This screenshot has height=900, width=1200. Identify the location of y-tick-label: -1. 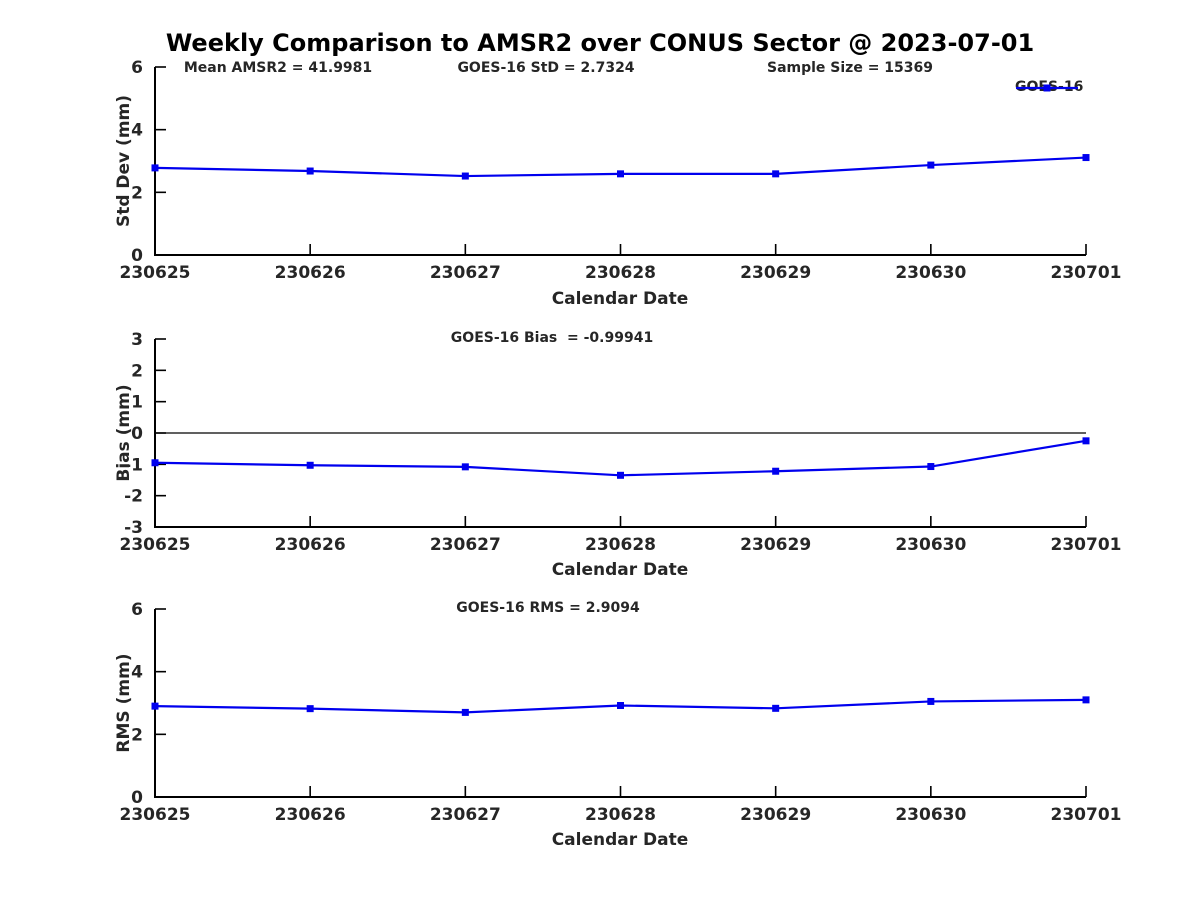
(133, 465).